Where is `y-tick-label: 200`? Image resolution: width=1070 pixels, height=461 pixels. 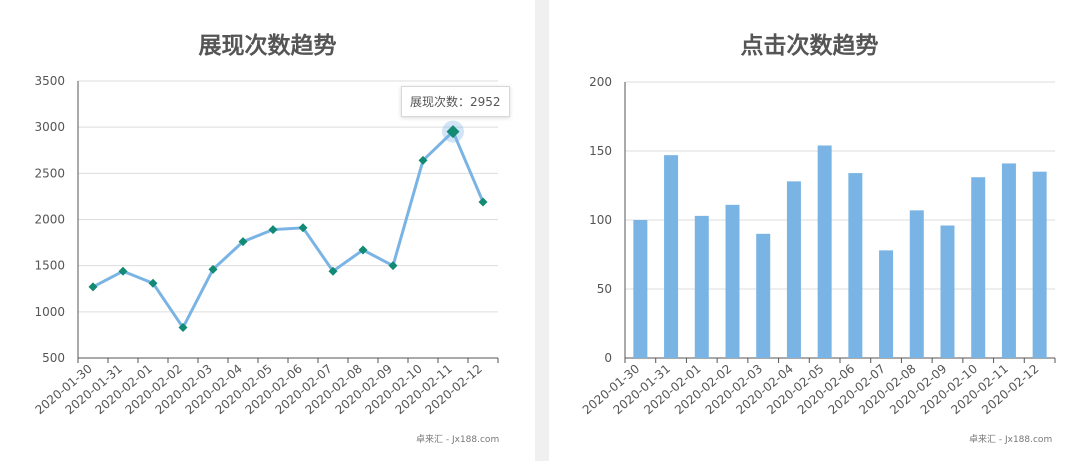
y-tick-label: 200 is located at coordinates (600, 82).